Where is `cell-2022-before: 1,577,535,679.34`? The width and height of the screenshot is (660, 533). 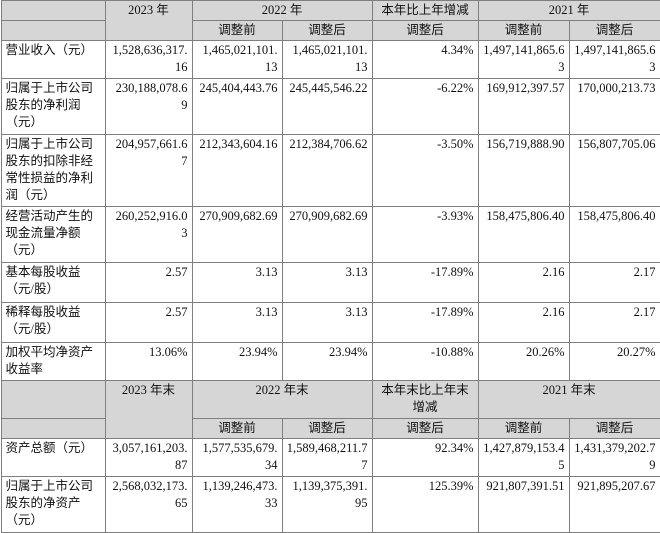
cell-2022-before: 1,577,535,679.34 is located at coordinates (237, 458).